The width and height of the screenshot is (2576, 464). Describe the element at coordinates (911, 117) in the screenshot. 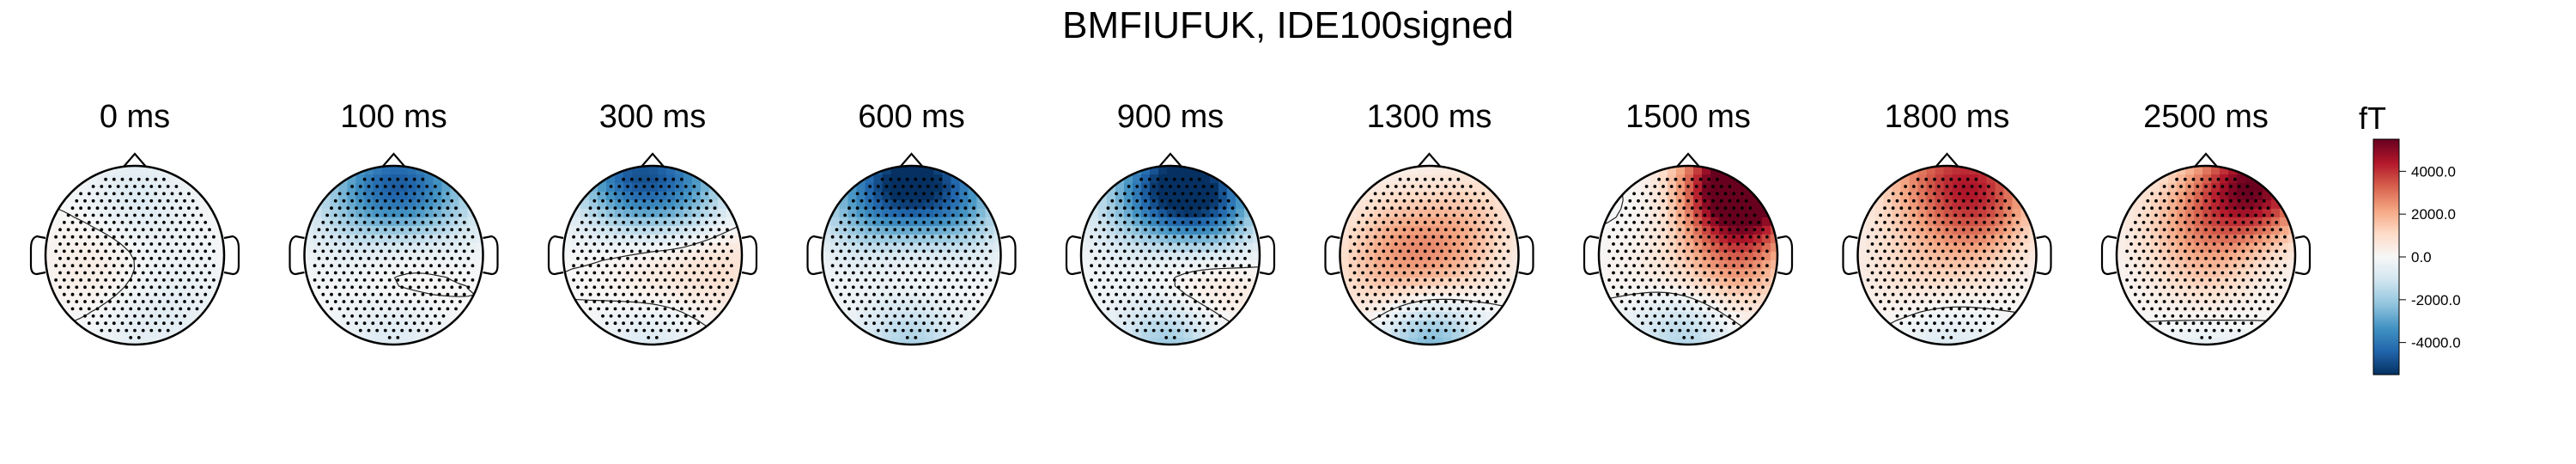

I see `topomap-time-label: 600 ms` at that location.